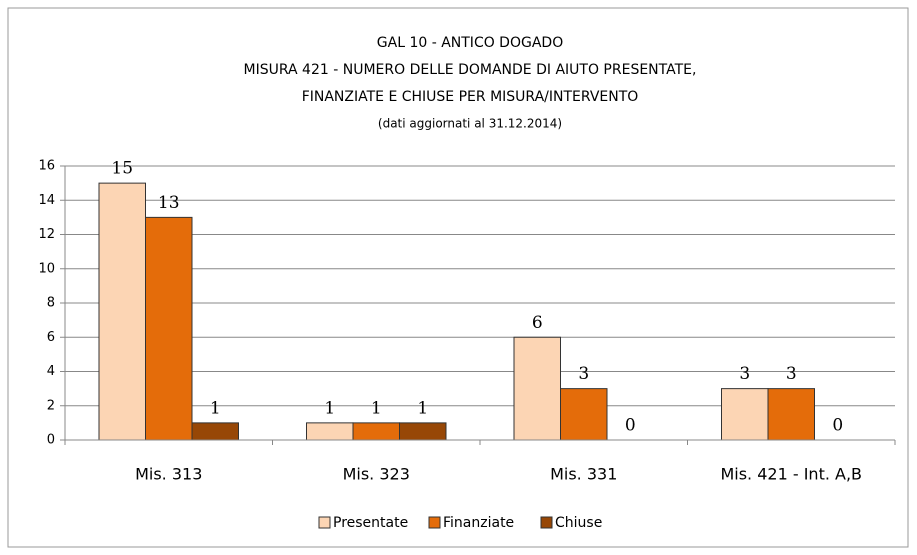 The height and width of the screenshot is (555, 917). What do you see at coordinates (169, 203) in the screenshot?
I see `data-label: 13` at bounding box center [169, 203].